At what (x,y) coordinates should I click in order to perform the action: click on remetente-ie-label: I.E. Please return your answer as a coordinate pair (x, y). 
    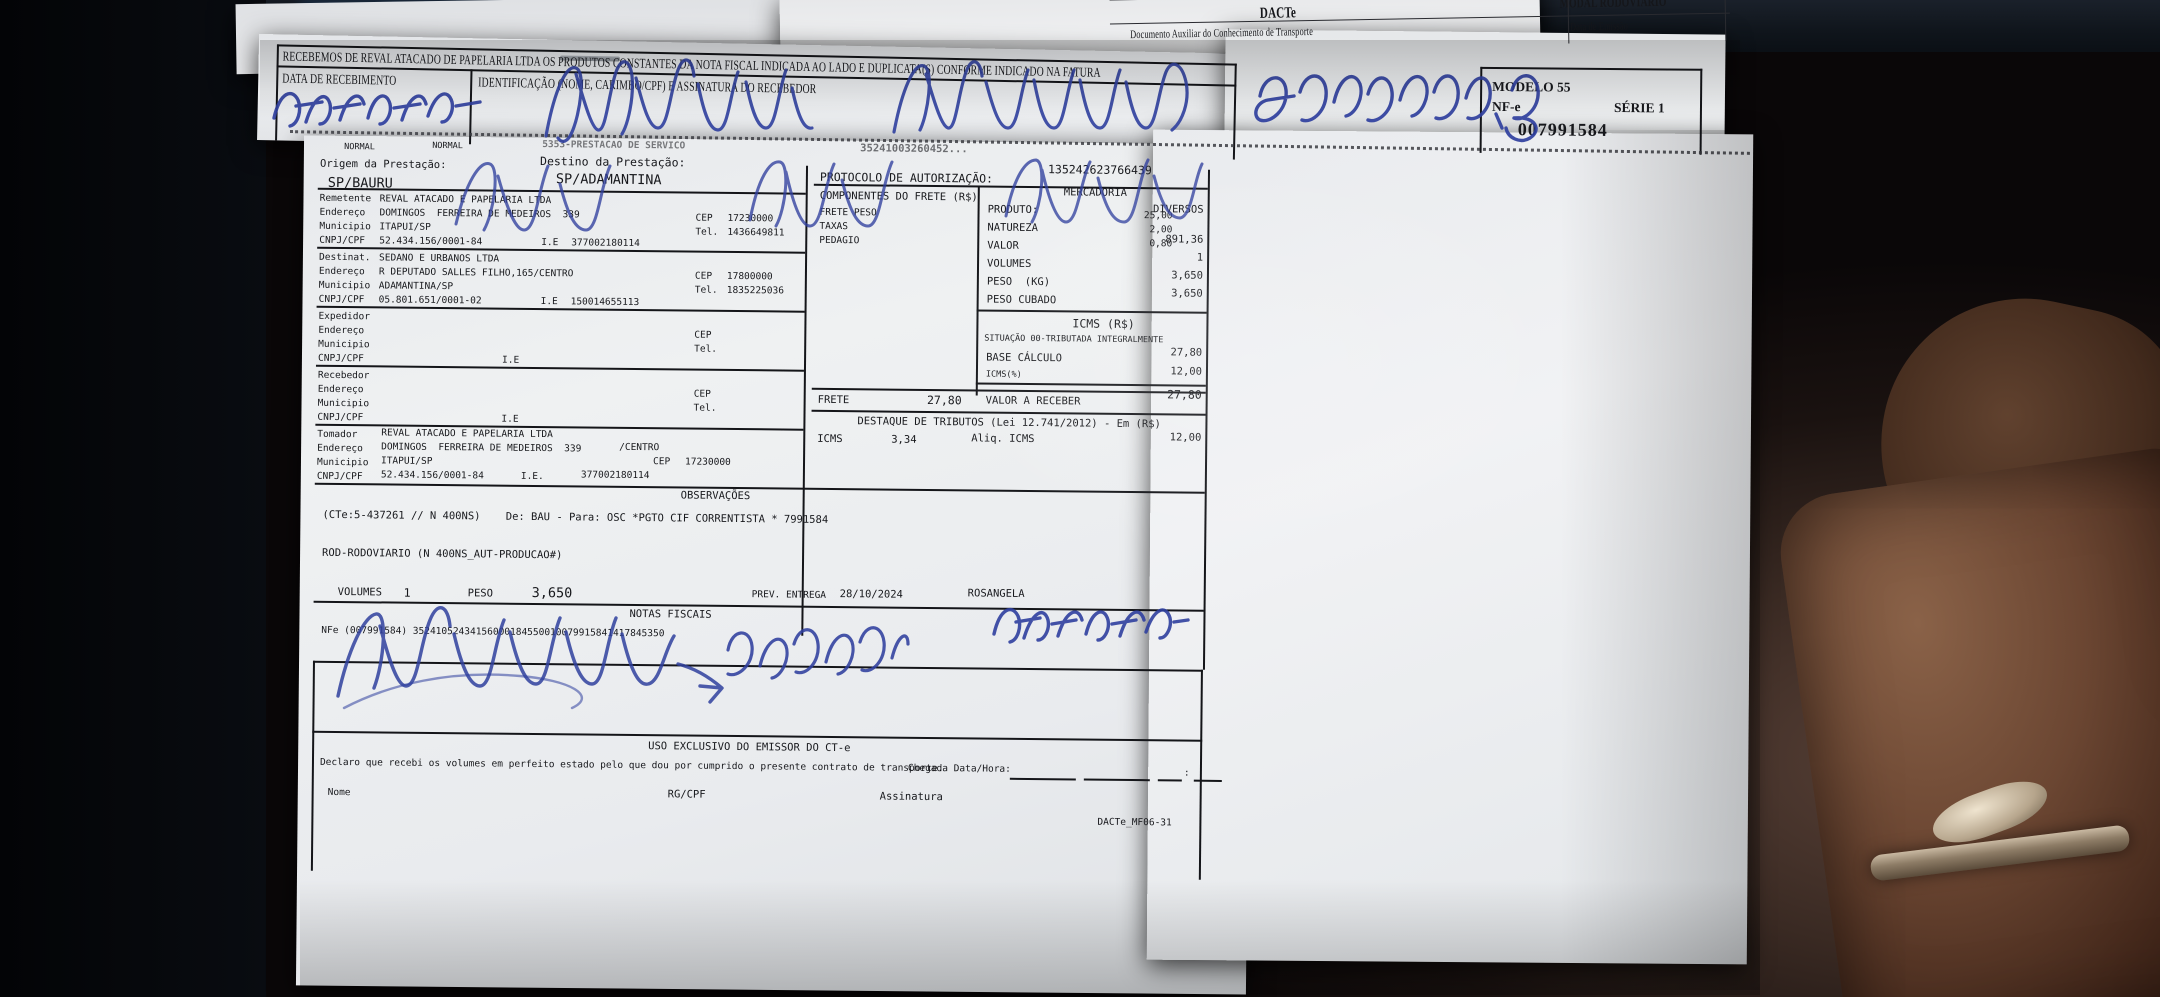
    Looking at the image, I should click on (550, 243).